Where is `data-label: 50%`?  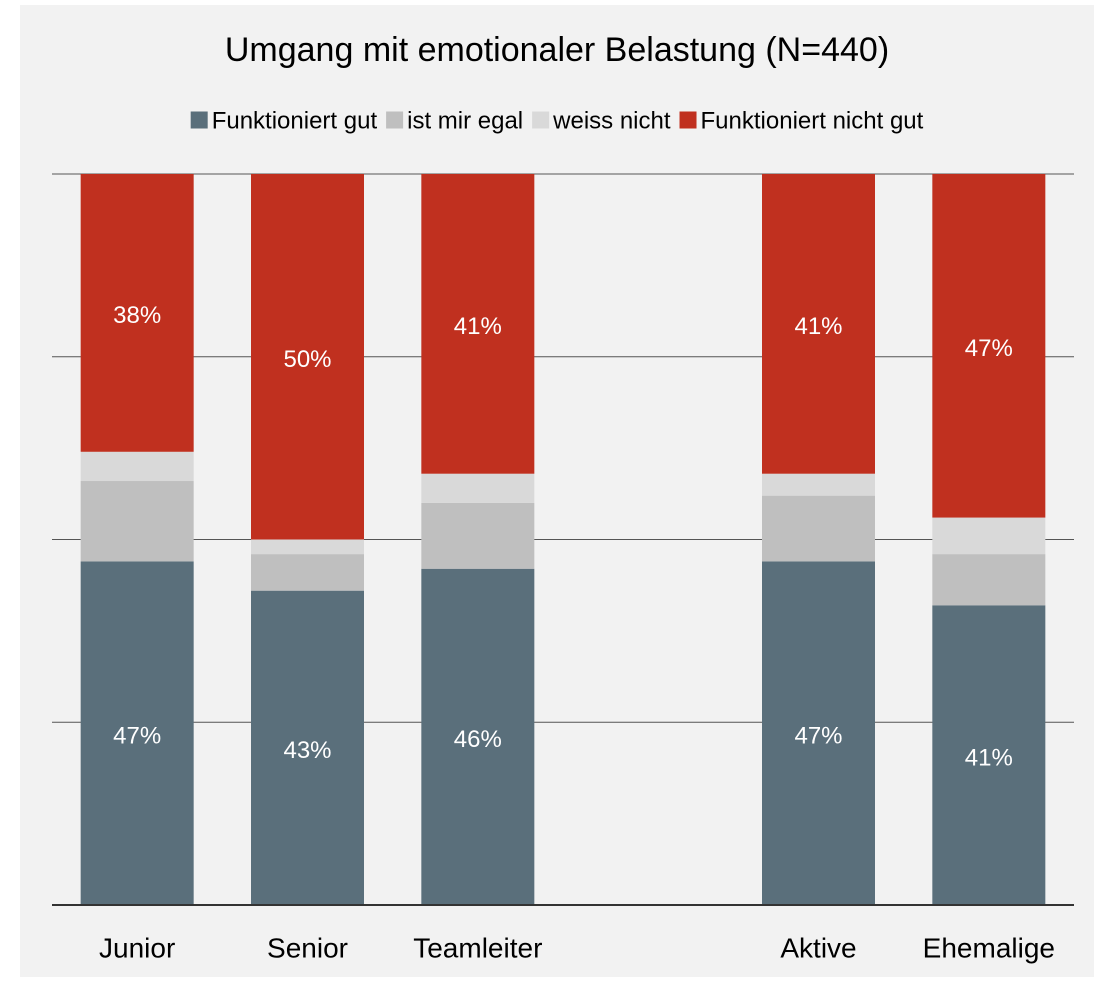 data-label: 50% is located at coordinates (307, 359).